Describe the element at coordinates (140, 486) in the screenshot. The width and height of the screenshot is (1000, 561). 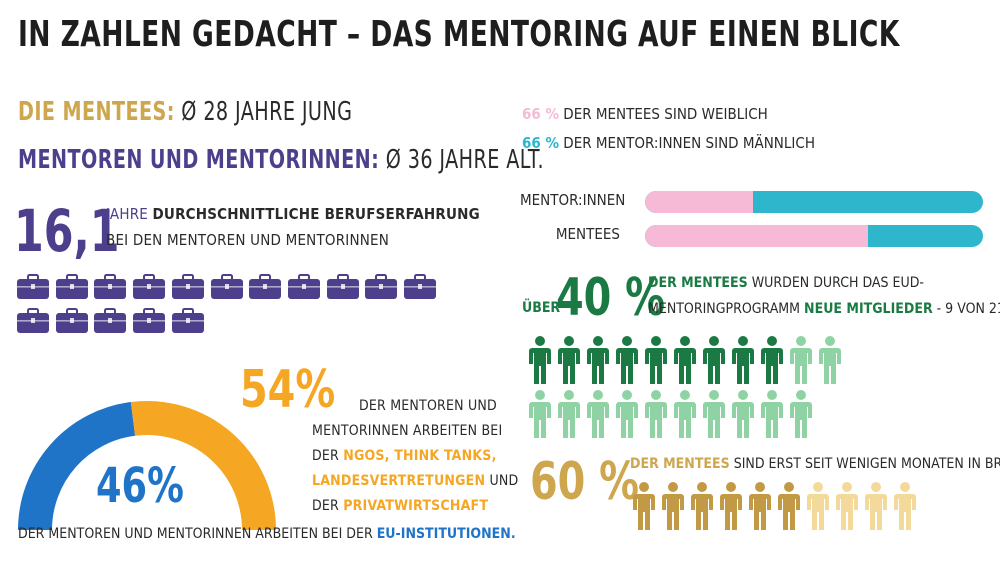
I see `sector-eu-pct: 46%` at that location.